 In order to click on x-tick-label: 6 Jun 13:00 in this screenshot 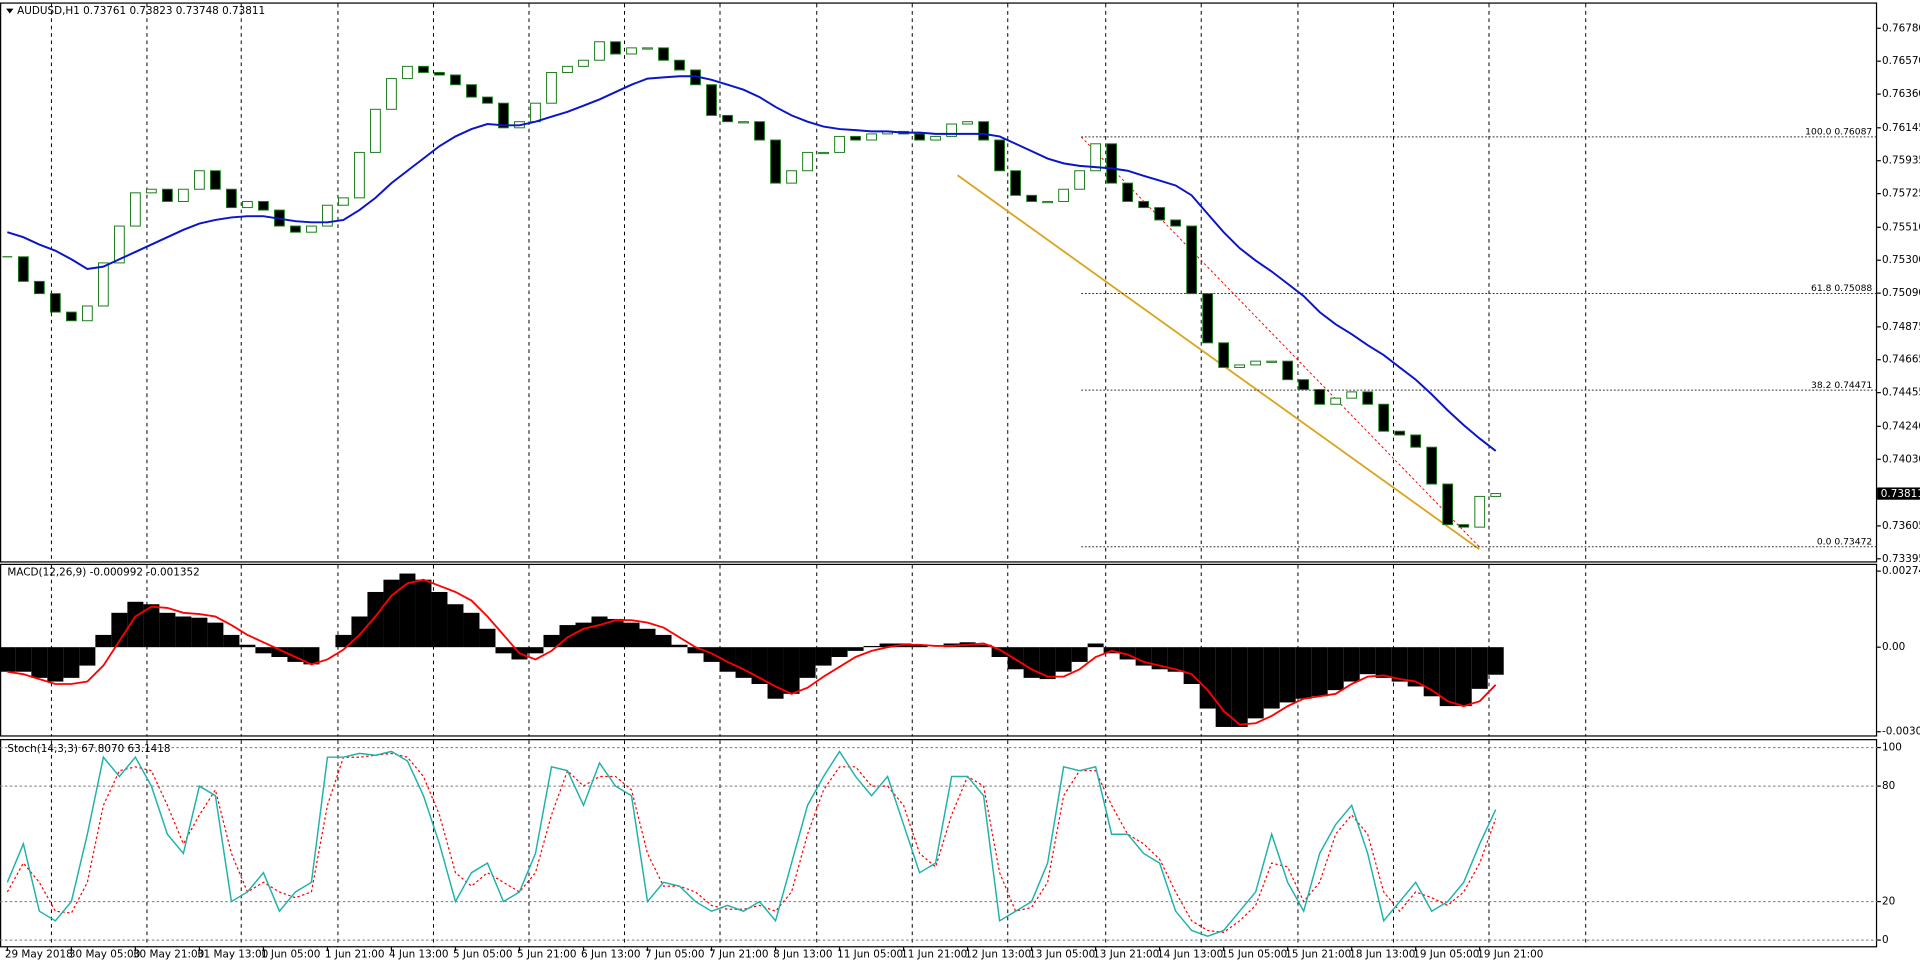, I will do `click(610, 955)`.